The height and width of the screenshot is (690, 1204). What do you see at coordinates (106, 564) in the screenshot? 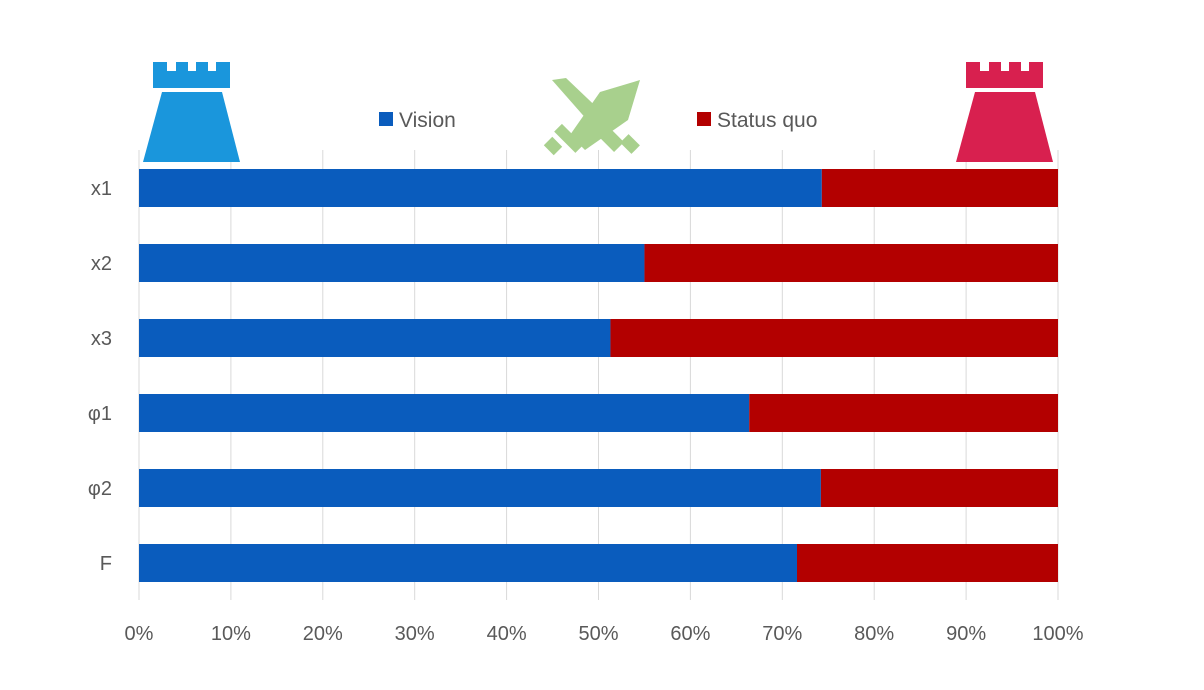
I see `category-label: F` at bounding box center [106, 564].